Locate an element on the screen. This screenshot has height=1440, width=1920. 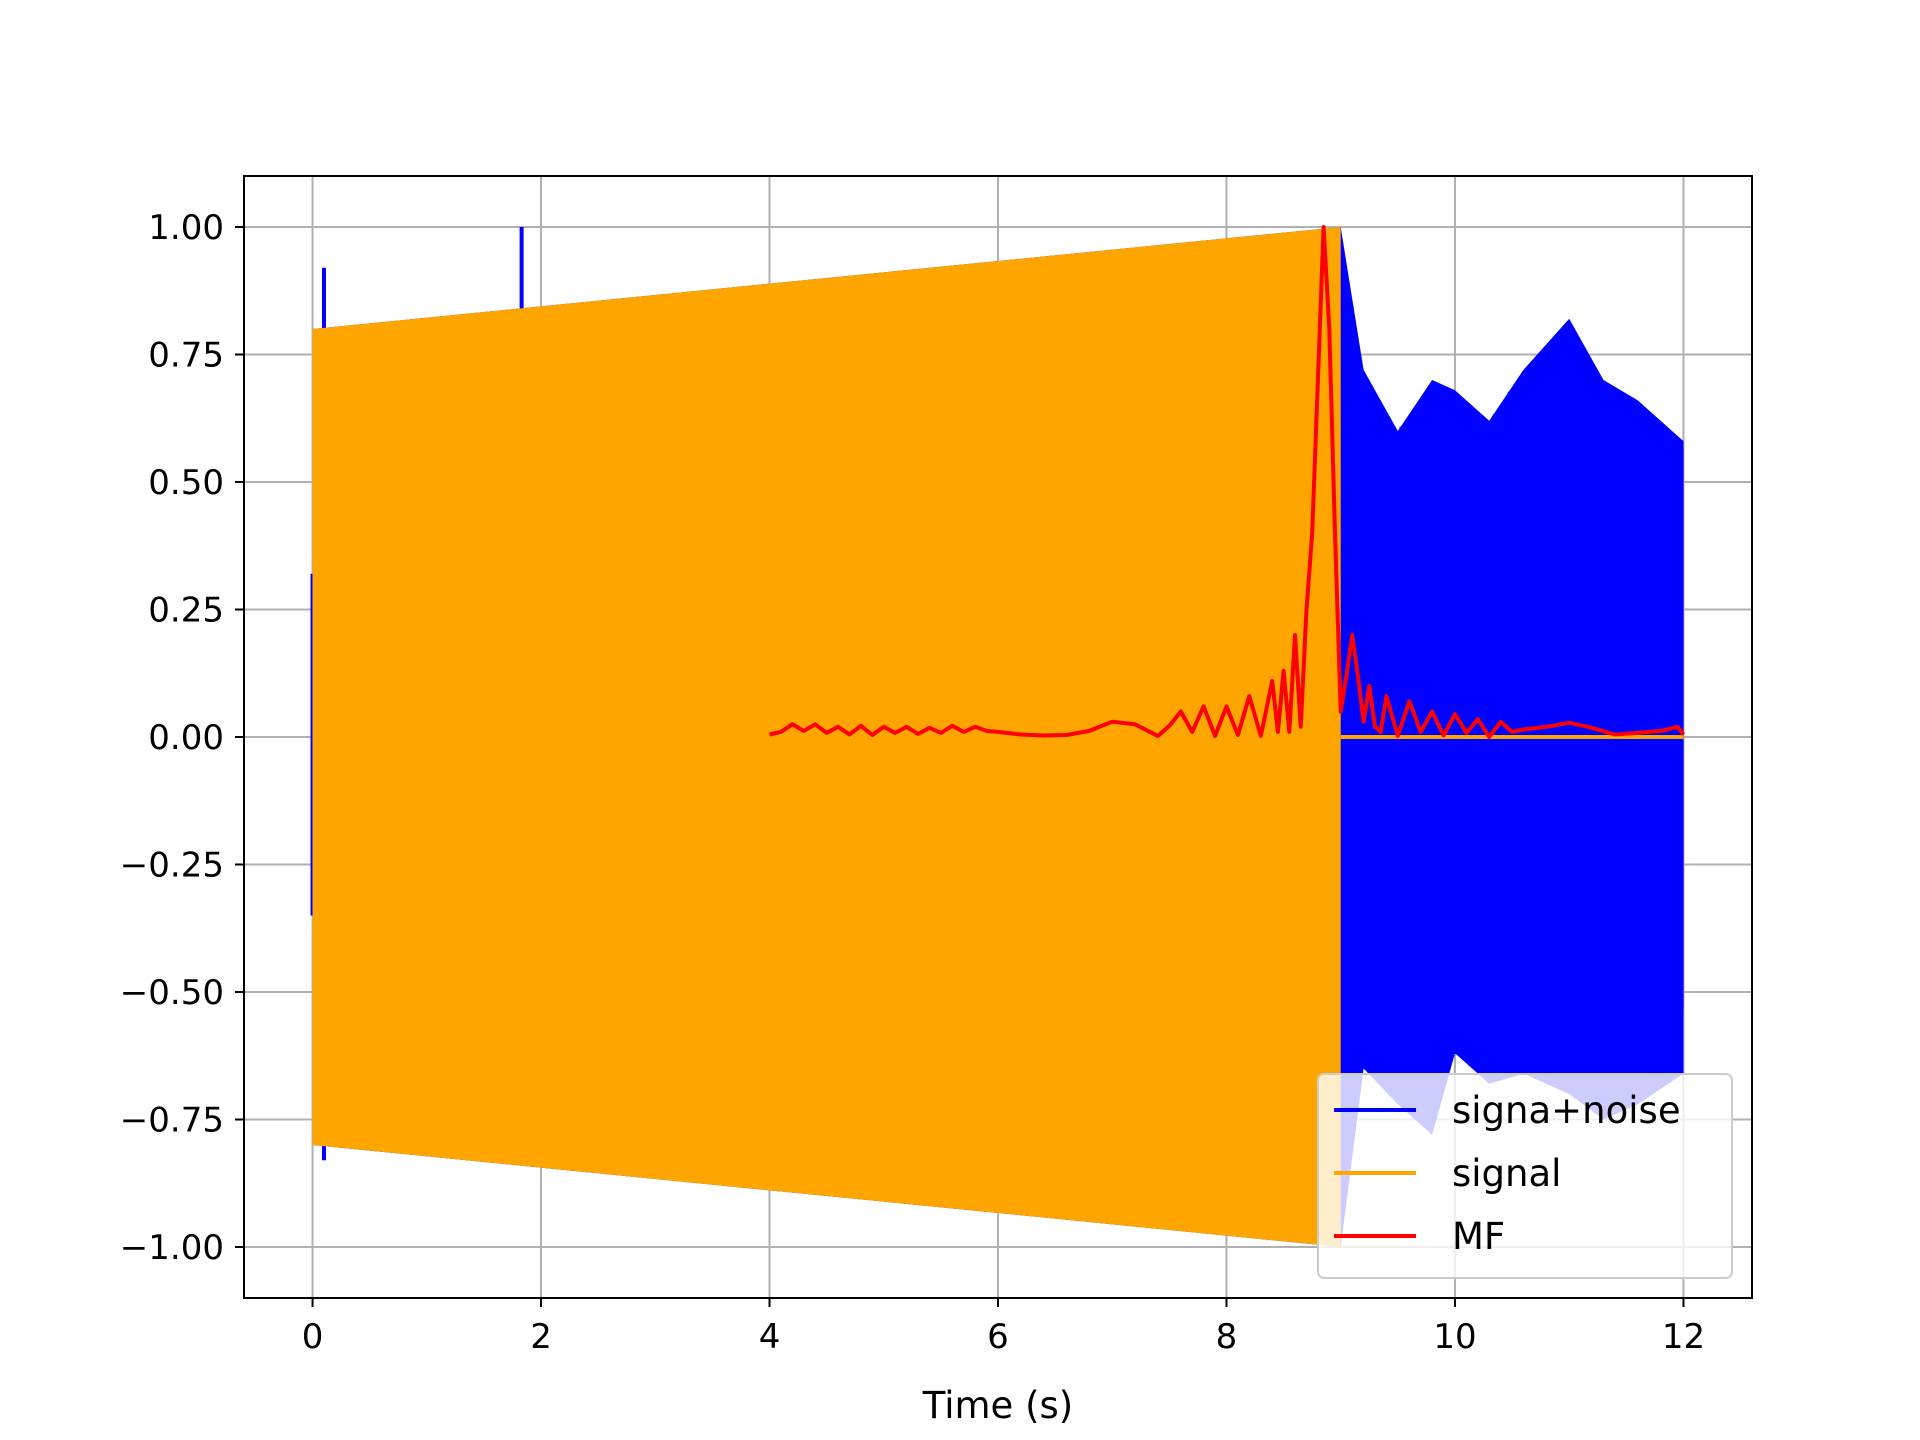
x-tick-label: 4 is located at coordinates (770, 1337).